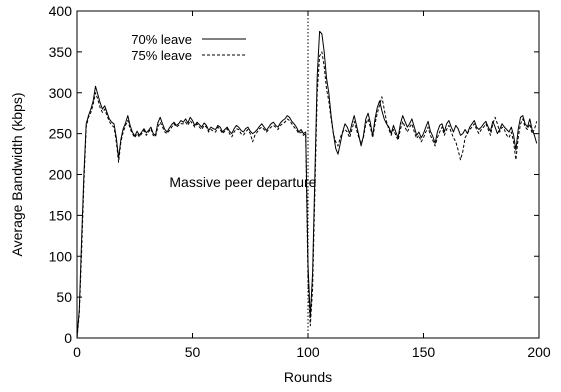 Image resolution: width=561 pixels, height=392 pixels. Describe the element at coordinates (424, 352) in the screenshot. I see `x-tick-label: 150` at that location.